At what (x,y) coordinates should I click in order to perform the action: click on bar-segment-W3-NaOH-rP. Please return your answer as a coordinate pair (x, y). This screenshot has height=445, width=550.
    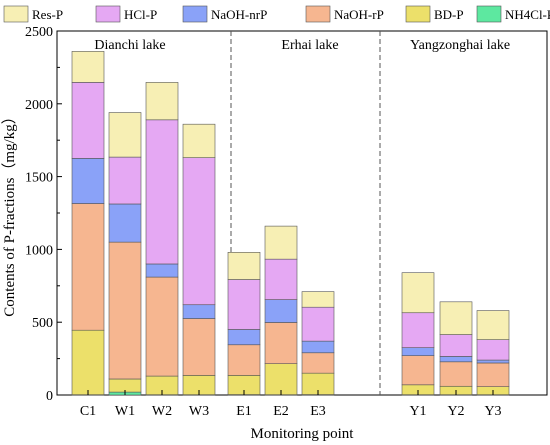
    Looking at the image, I should click on (199, 347).